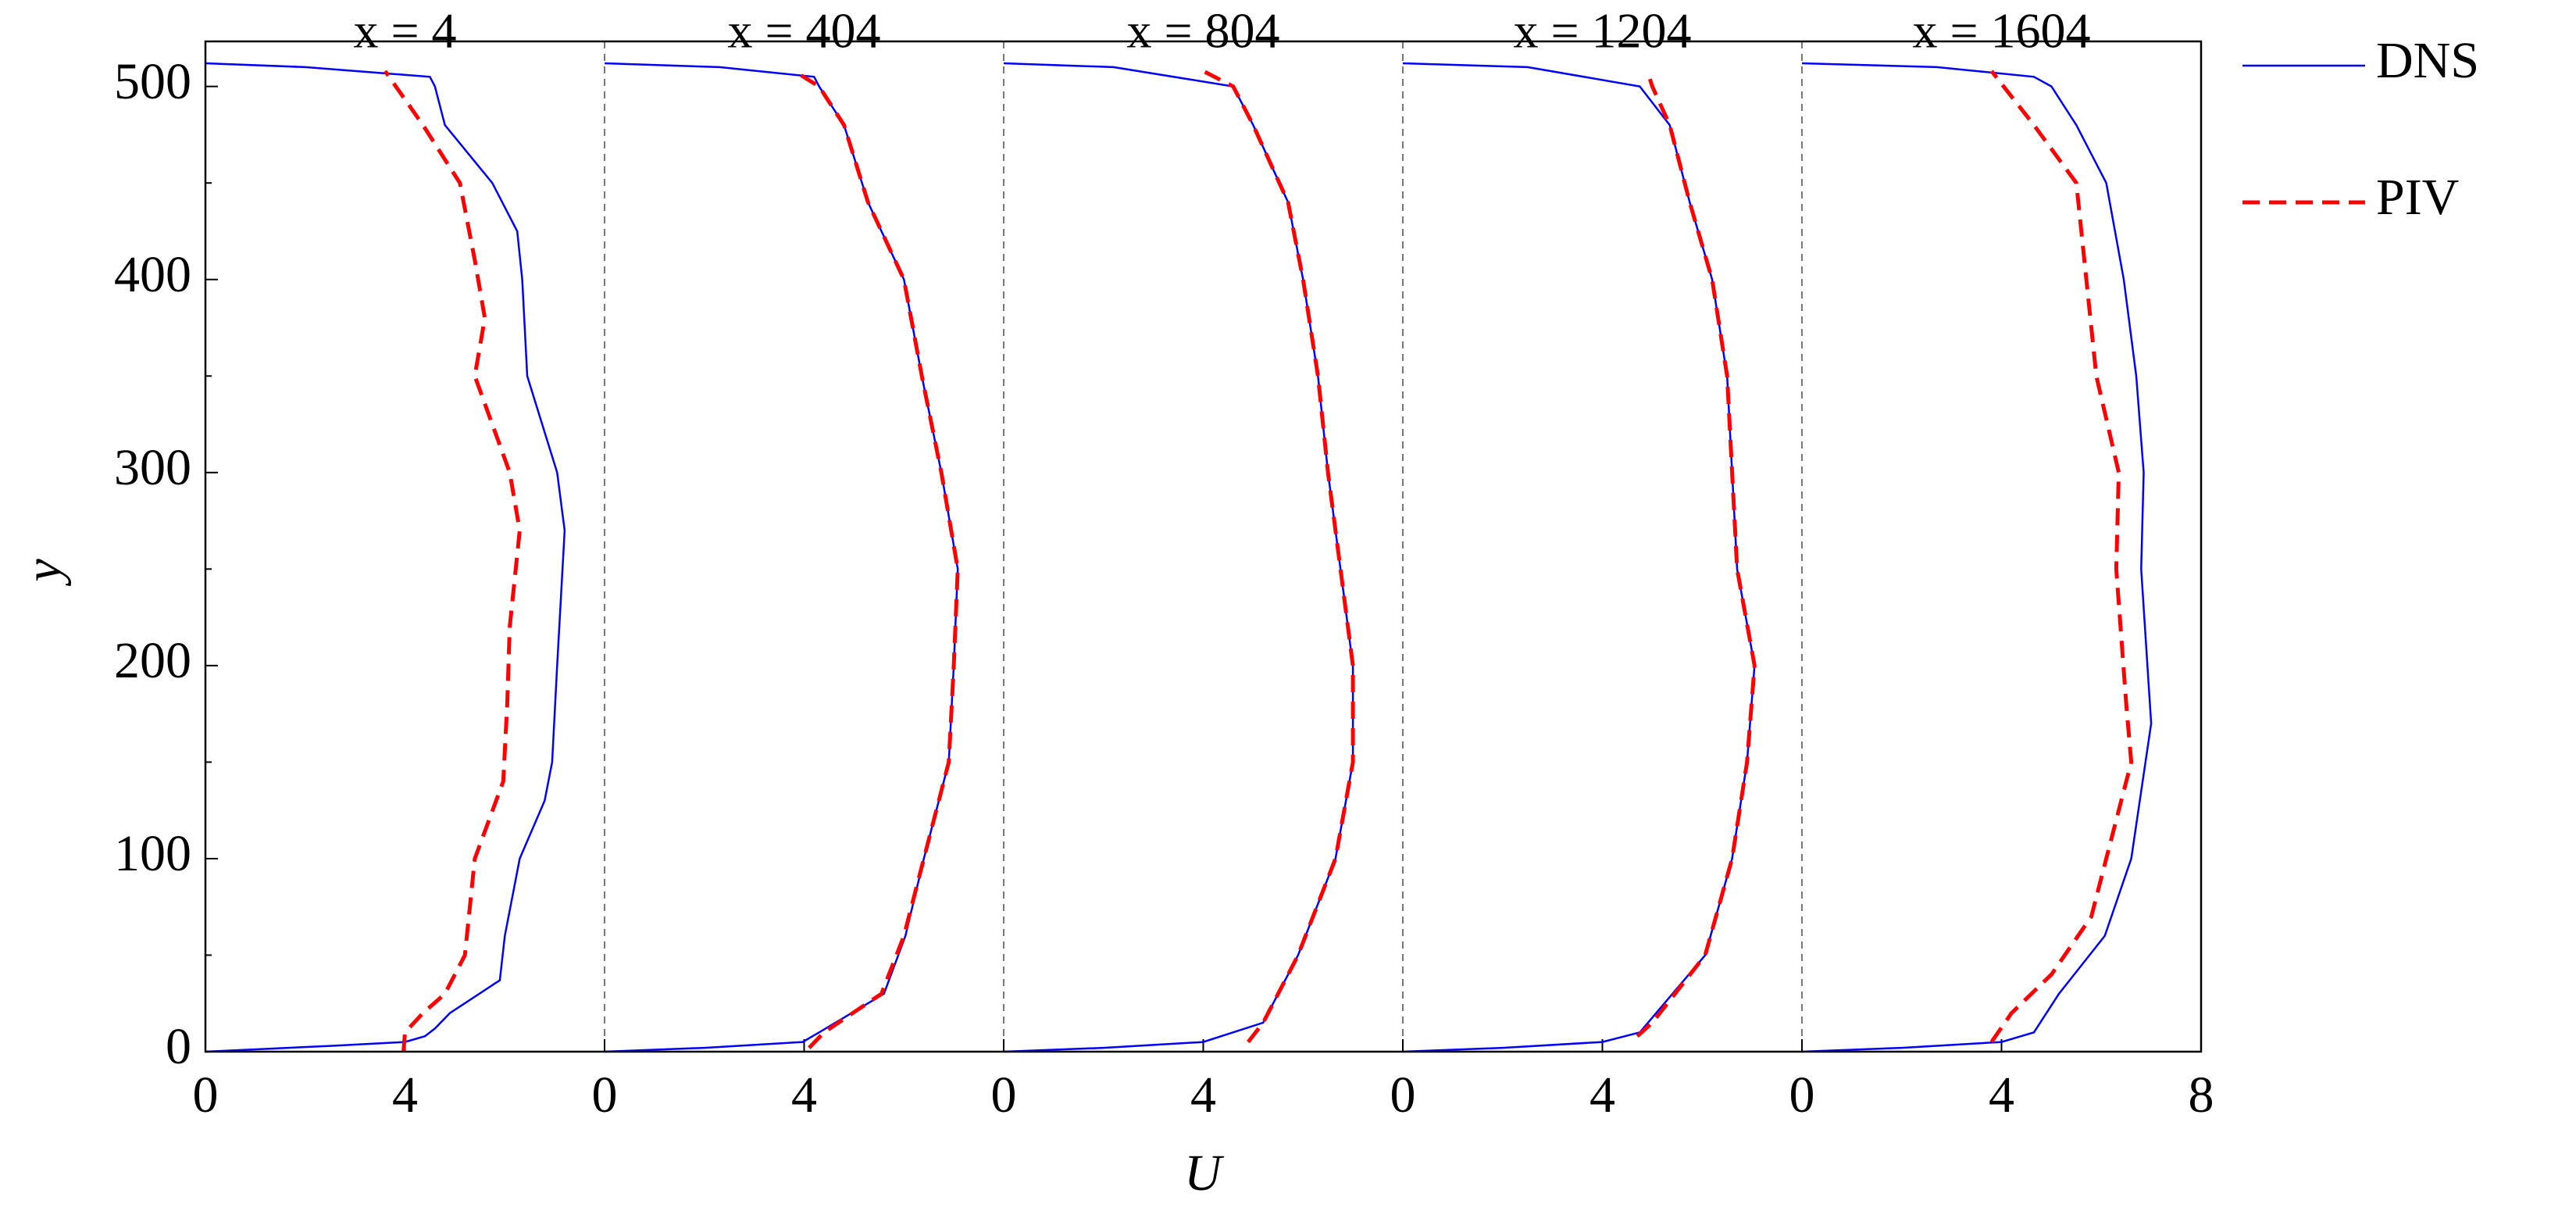 The height and width of the screenshot is (1222, 2576). Describe the element at coordinates (152, 274) in the screenshot. I see `y-tick-label: 400` at that location.